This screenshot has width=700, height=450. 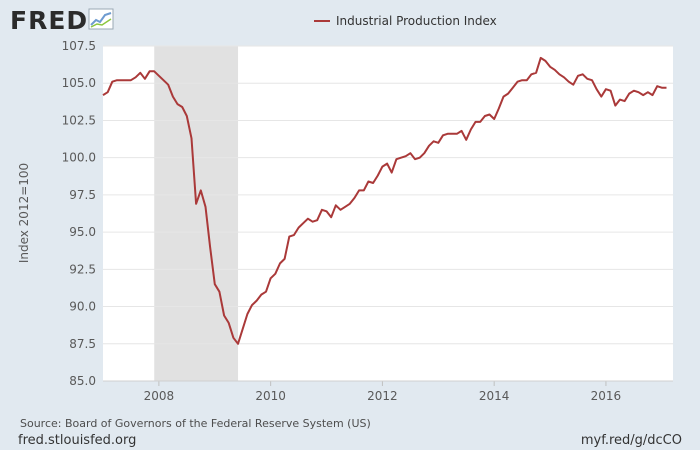 What do you see at coordinates (79, 120) in the screenshot?
I see `y-tick-label: 102.5` at bounding box center [79, 120].